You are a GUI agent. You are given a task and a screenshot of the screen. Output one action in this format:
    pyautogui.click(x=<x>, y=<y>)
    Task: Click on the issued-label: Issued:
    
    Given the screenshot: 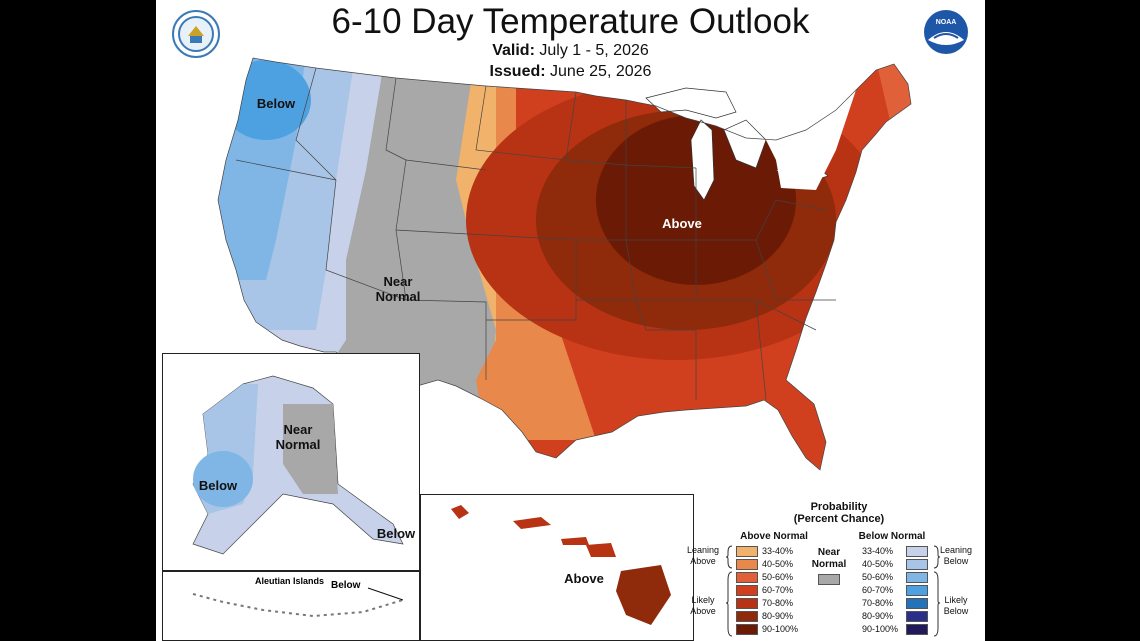 What is the action you would take?
    pyautogui.click(x=517, y=71)
    